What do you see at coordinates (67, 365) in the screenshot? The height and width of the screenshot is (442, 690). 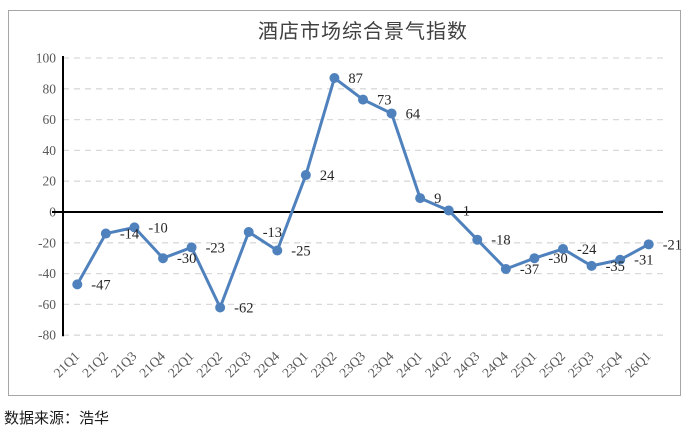 I see `x-tick-label: 21Q1` at bounding box center [67, 365].